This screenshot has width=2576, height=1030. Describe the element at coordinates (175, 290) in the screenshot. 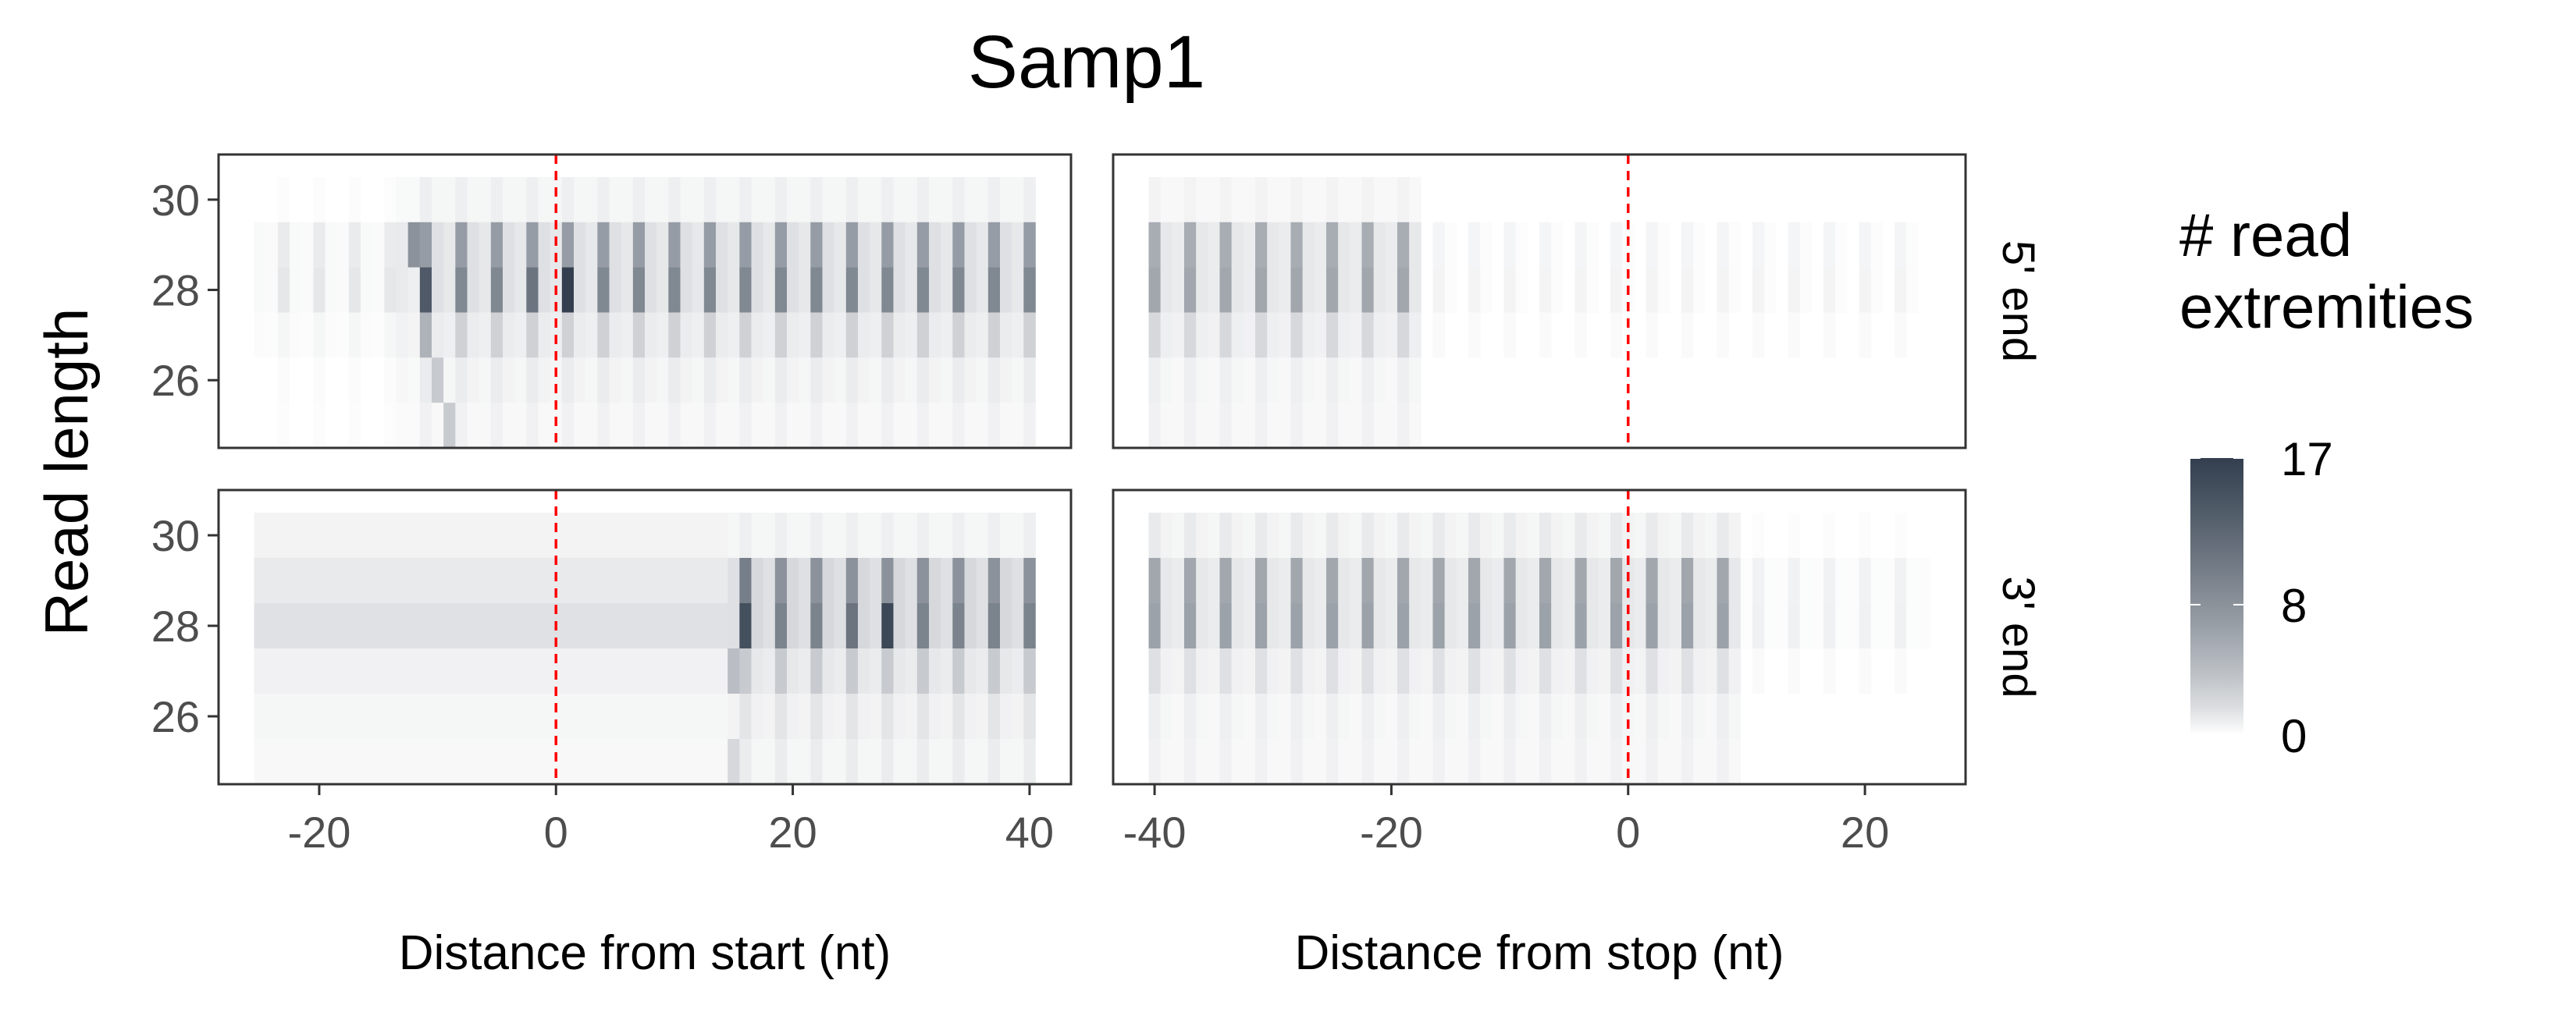

I see `y-tick-label: 28` at that location.